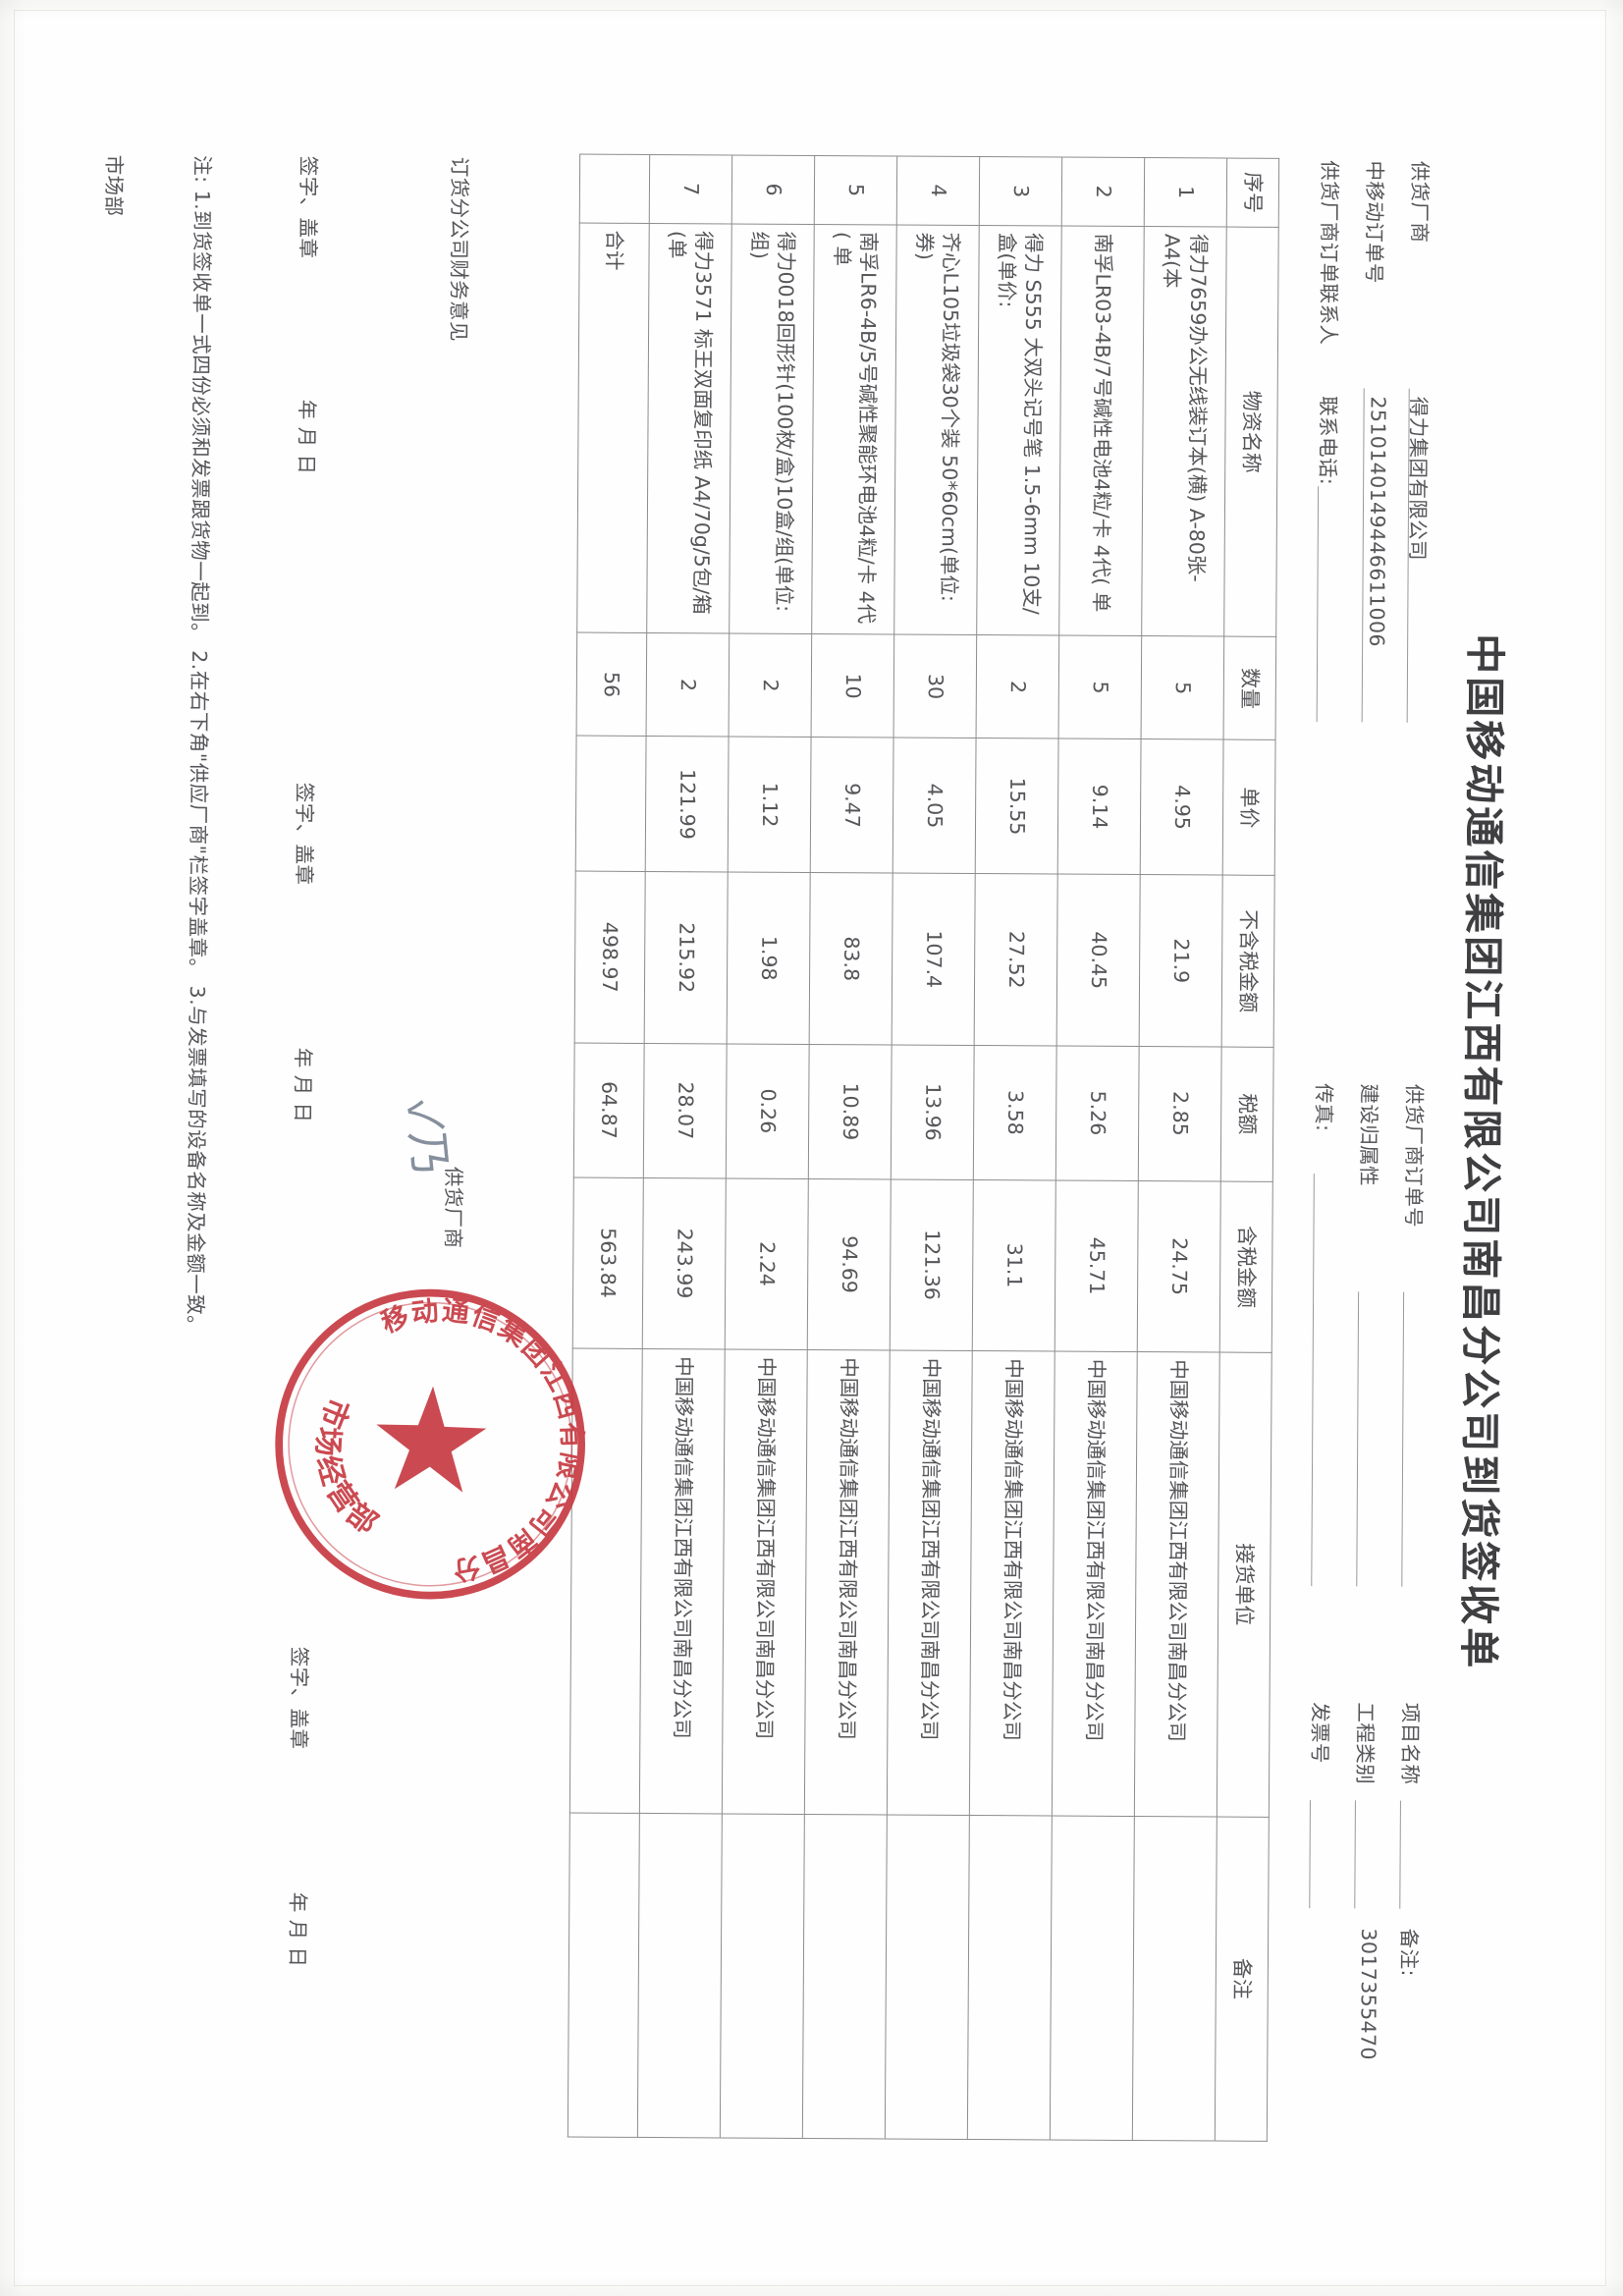 This screenshot has height=2296, width=1623. I want to click on cell-seq: 4, so click(937, 191).